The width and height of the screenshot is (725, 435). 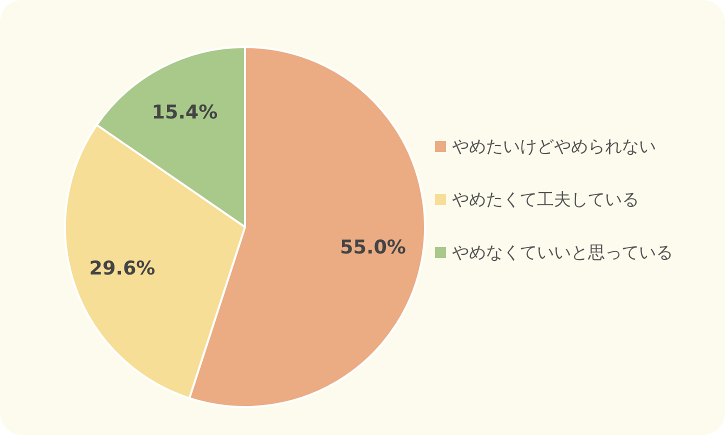 What do you see at coordinates (562, 253) in the screenshot?
I see `legend-label: やめなくていいと思っている` at bounding box center [562, 253].